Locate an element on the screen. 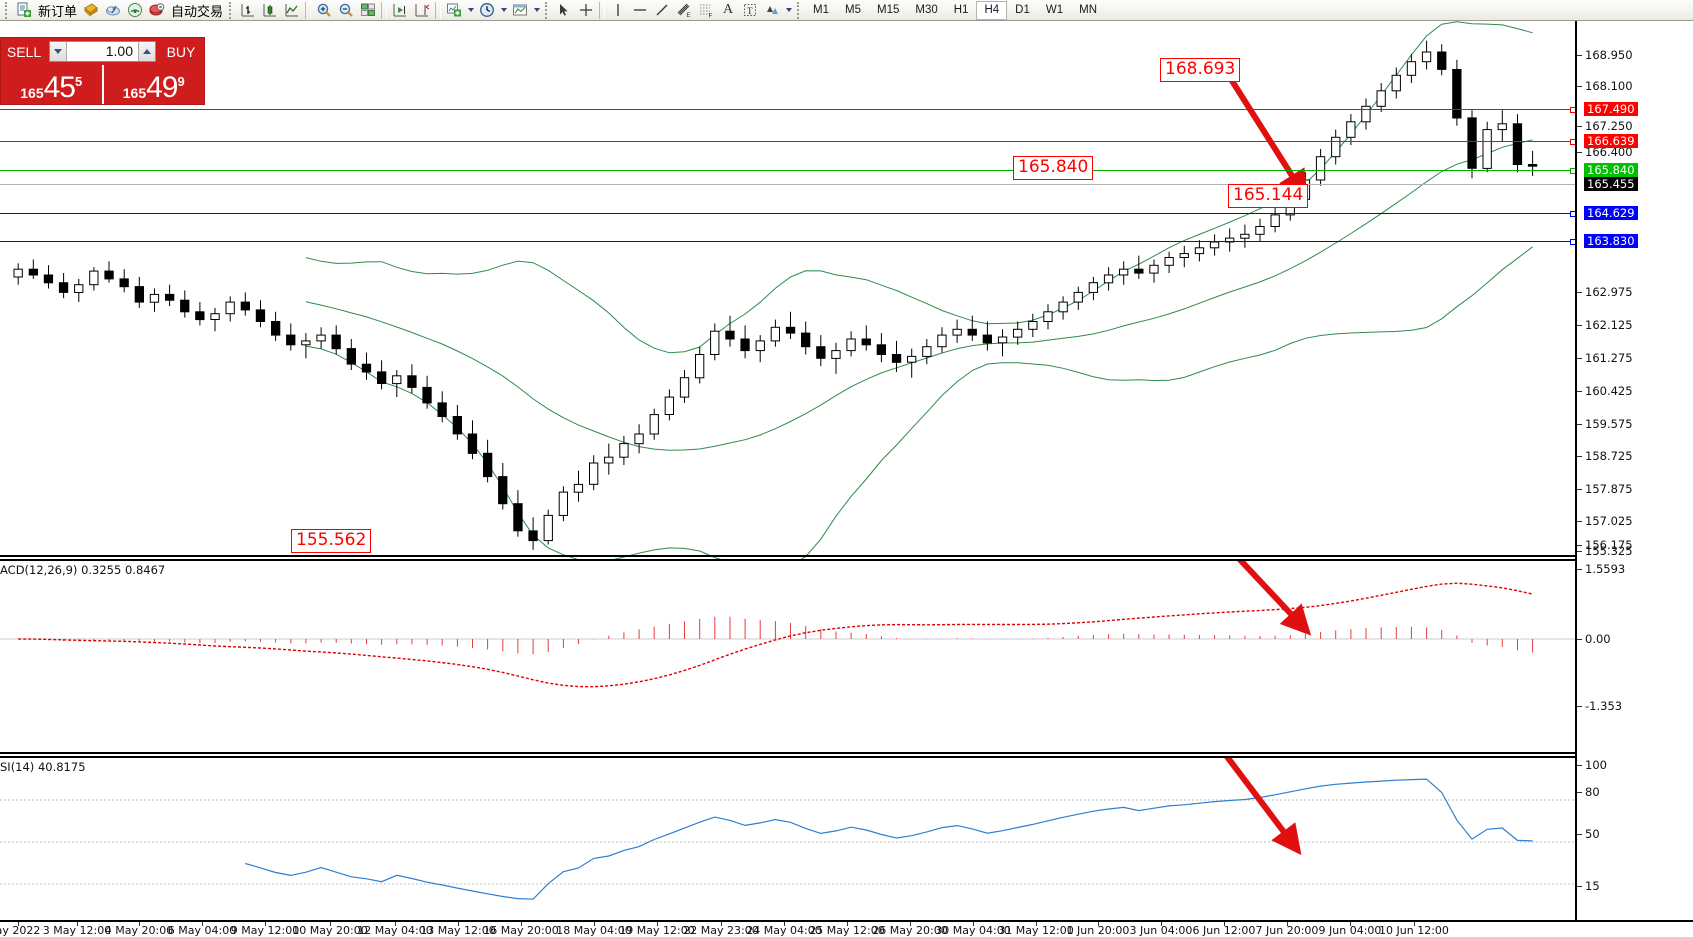 This screenshot has height=937, width=1693. vertical-line-icon is located at coordinates (618, 10).